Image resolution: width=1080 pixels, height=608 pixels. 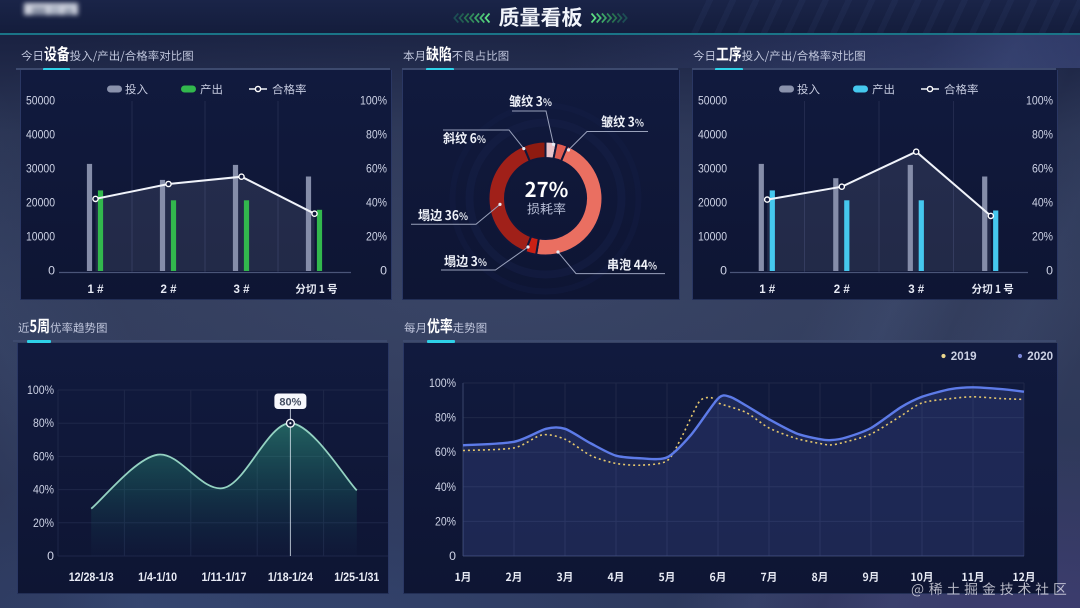 What do you see at coordinates (357, 578) in the screenshot?
I see `svg-text: 1/25-1/31` at bounding box center [357, 578].